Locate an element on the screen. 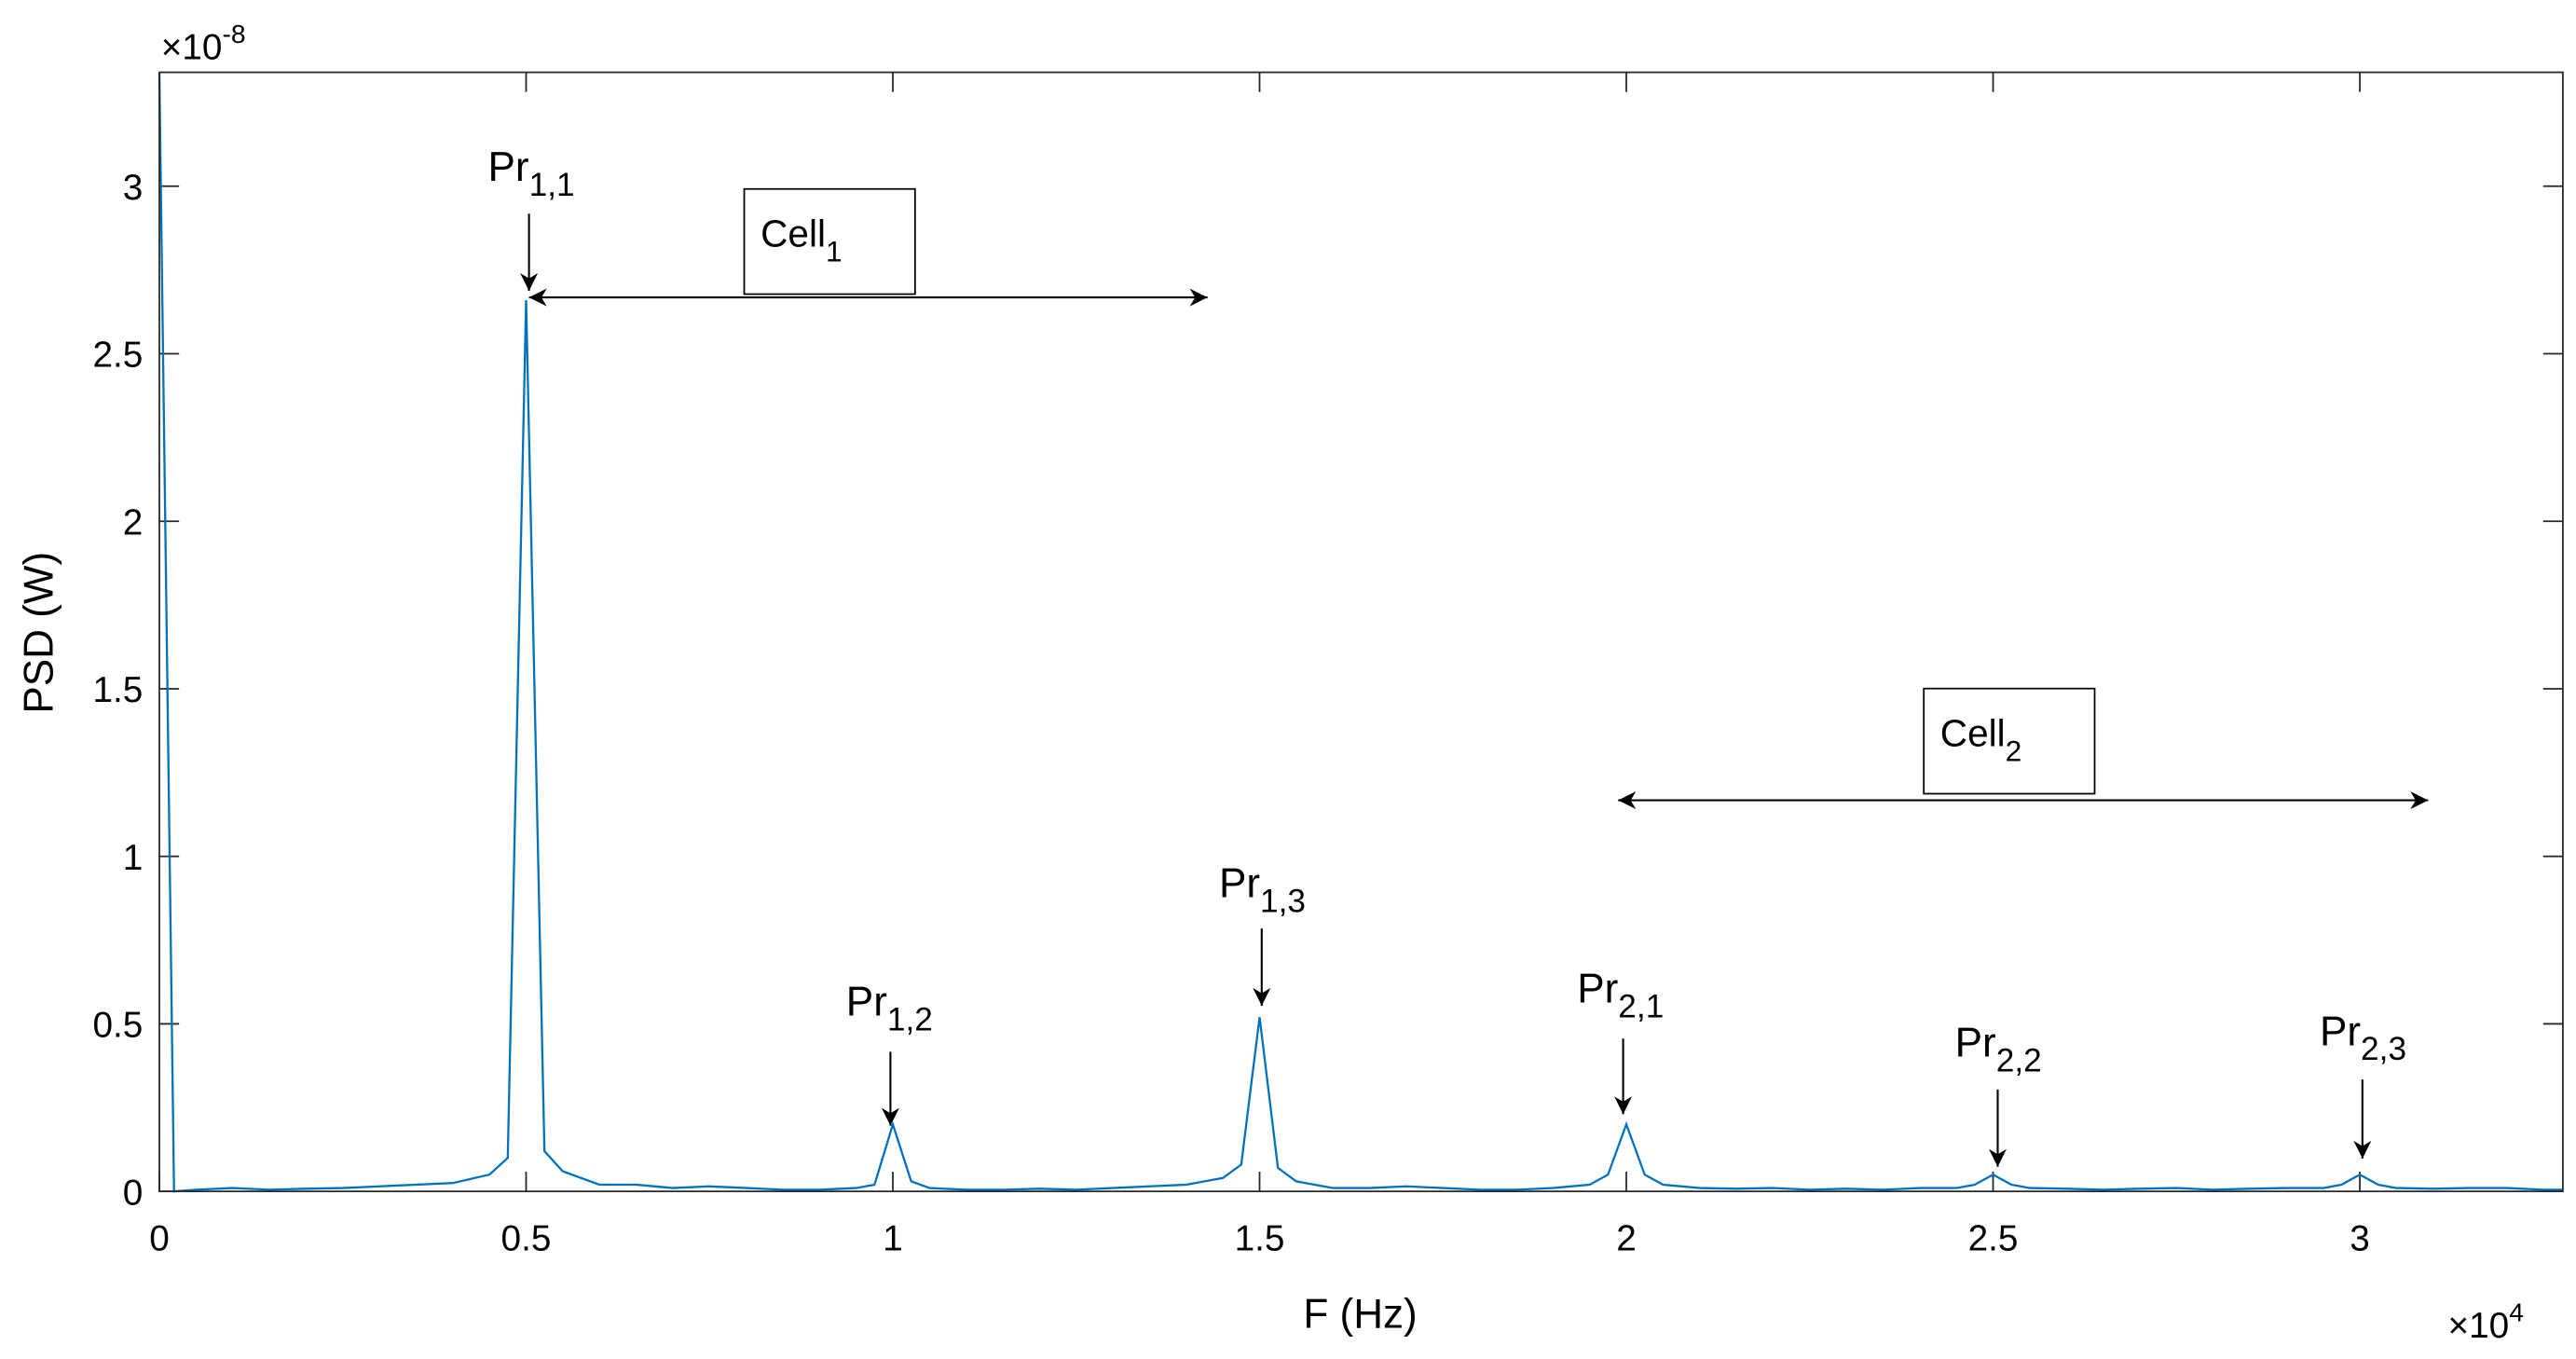 The width and height of the screenshot is (2576, 1359). annotation-subscript: 1,3 is located at coordinates (1283, 901).